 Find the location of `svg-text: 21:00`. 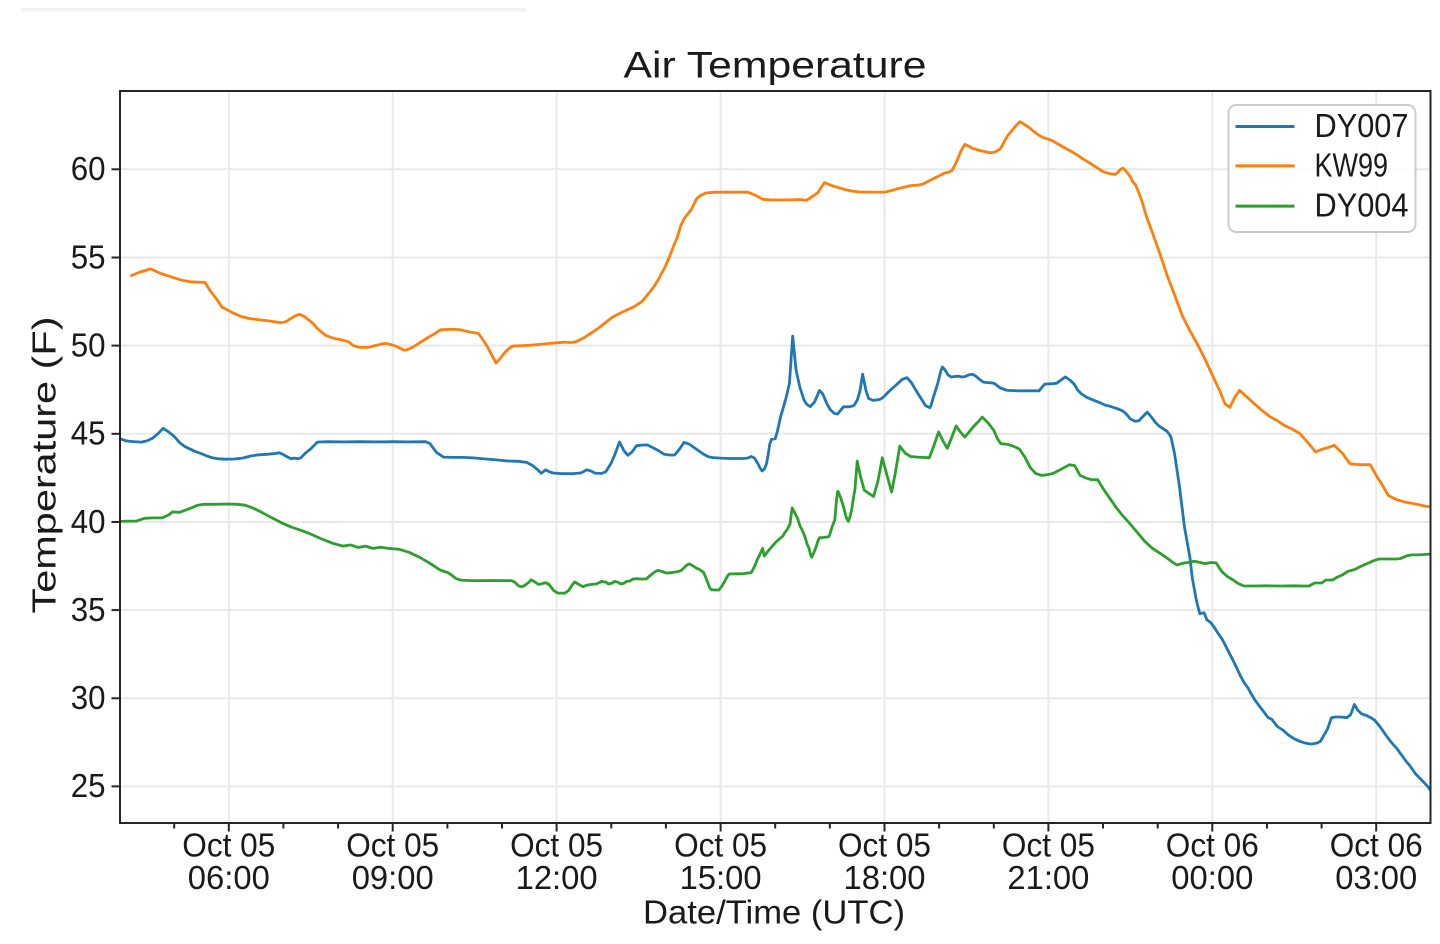

svg-text: 21:00 is located at coordinates (1048, 877).